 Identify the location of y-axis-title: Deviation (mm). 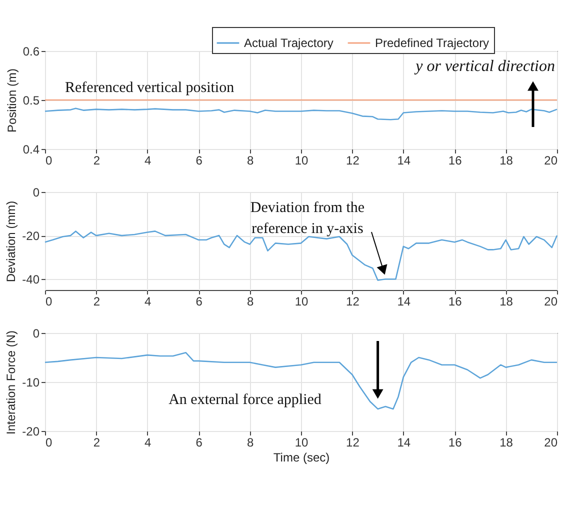
(11, 241).